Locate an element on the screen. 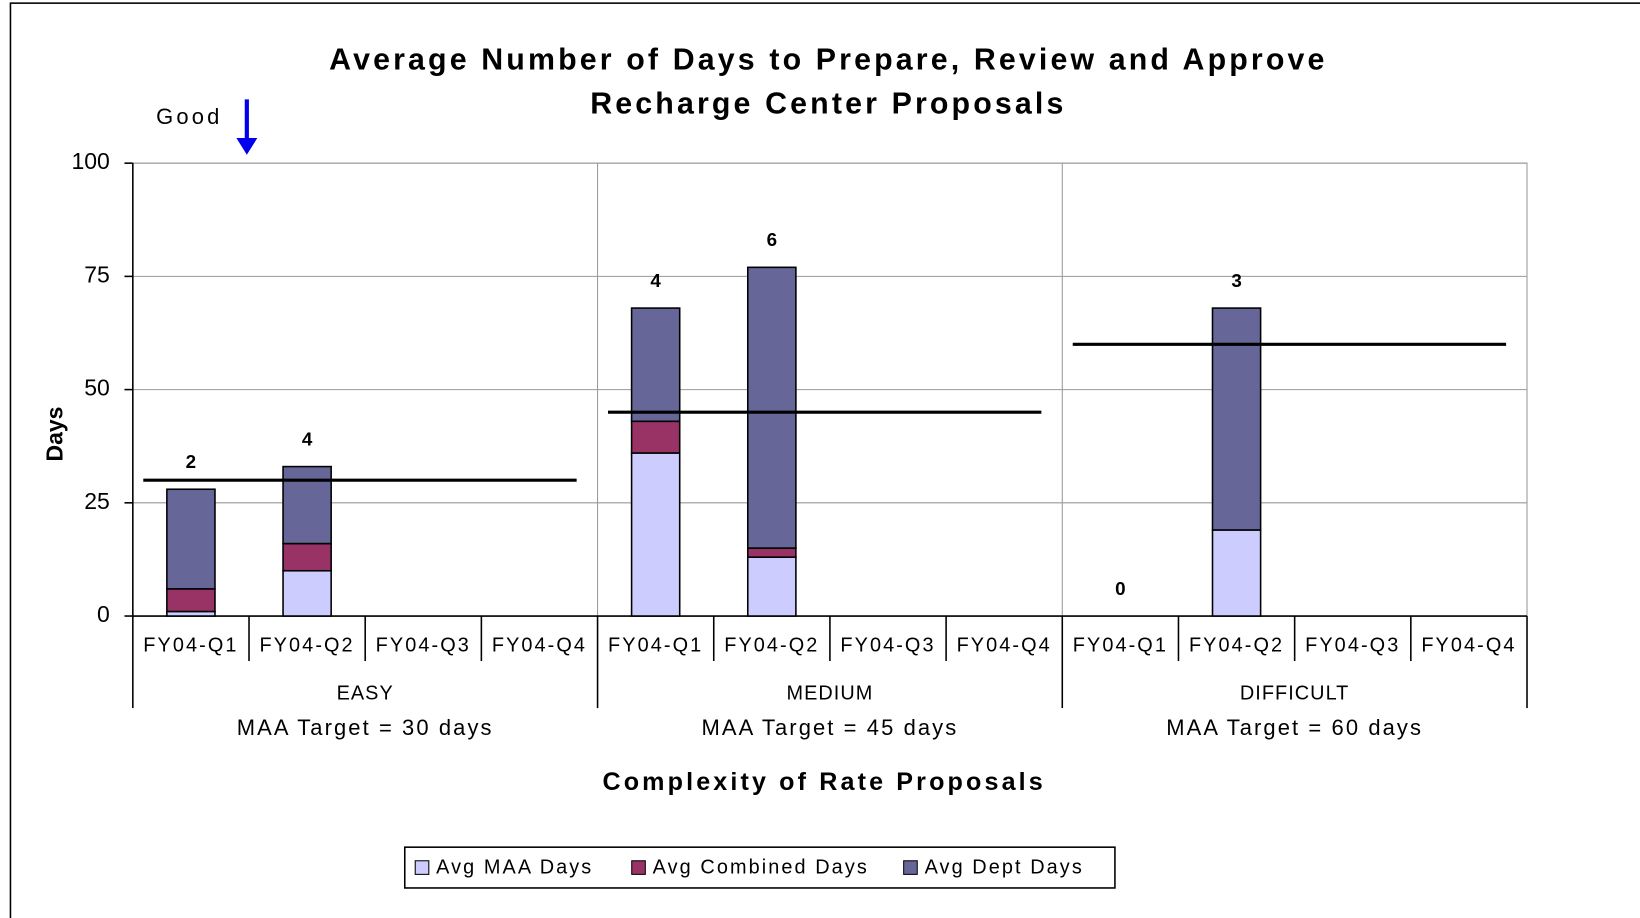 Image resolution: width=1640 pixels, height=918 pixels. group-label: MEDIUM is located at coordinates (830, 694).